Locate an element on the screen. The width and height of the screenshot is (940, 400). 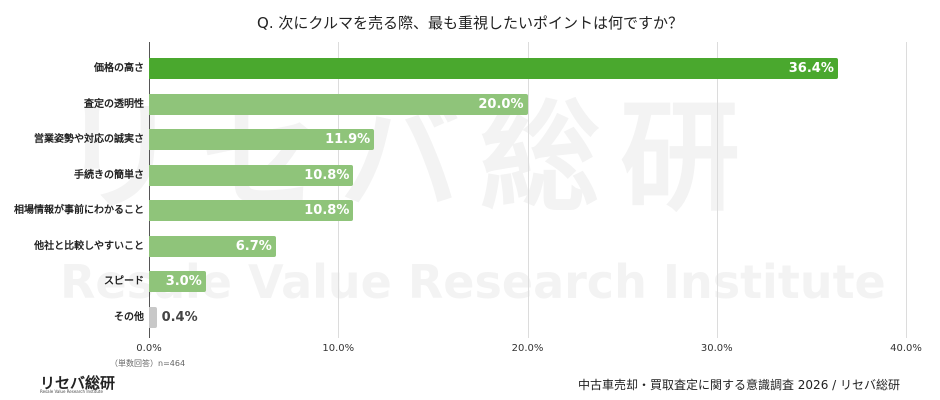
category-label: 他社と比較しやすいこと is located at coordinates (89, 246).